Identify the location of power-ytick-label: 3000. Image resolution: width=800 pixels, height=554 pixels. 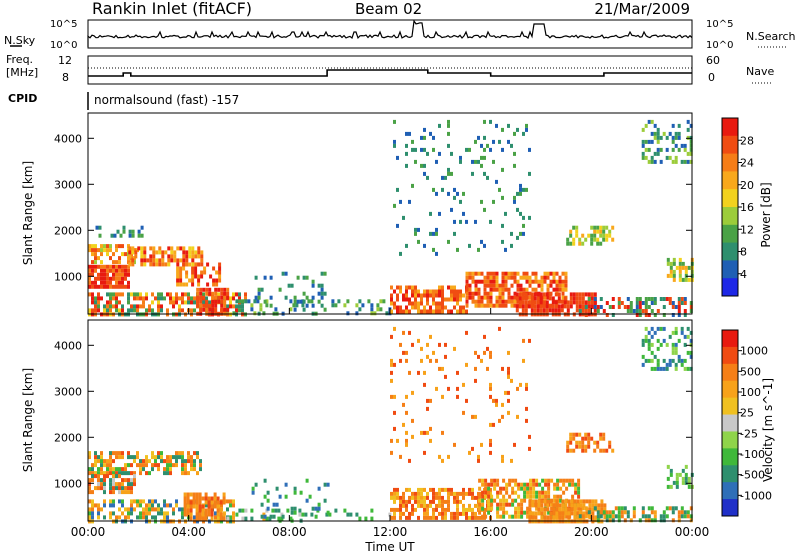
(68, 184).